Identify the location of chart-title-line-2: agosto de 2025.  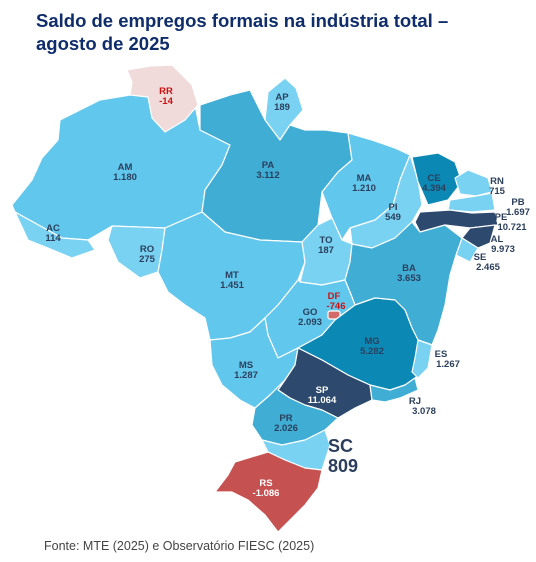
(103, 43).